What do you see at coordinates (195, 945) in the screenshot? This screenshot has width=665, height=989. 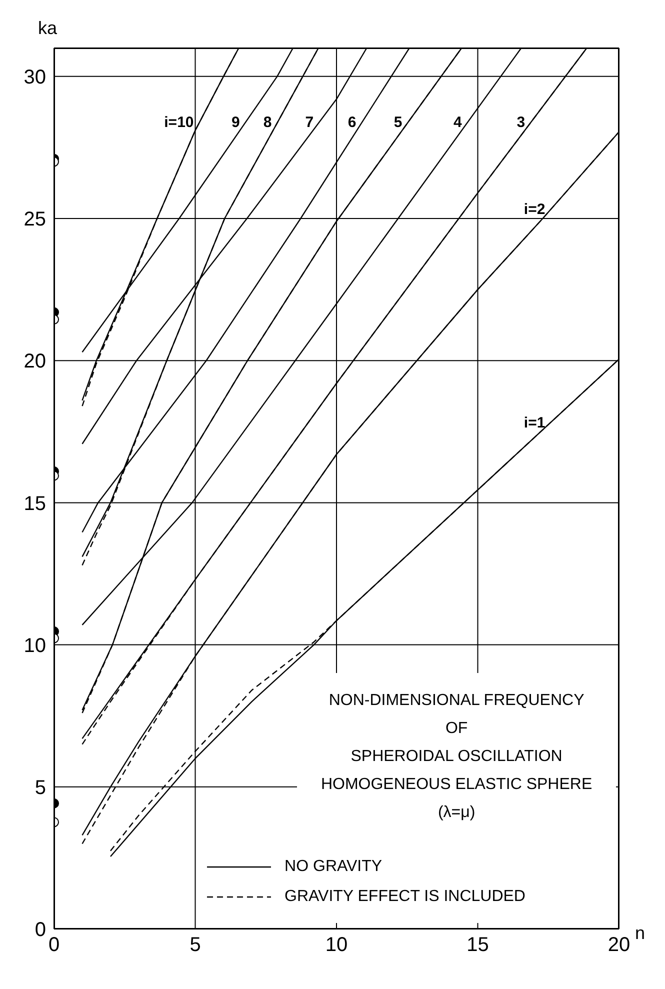 I see `x-tick-label: 5` at bounding box center [195, 945].